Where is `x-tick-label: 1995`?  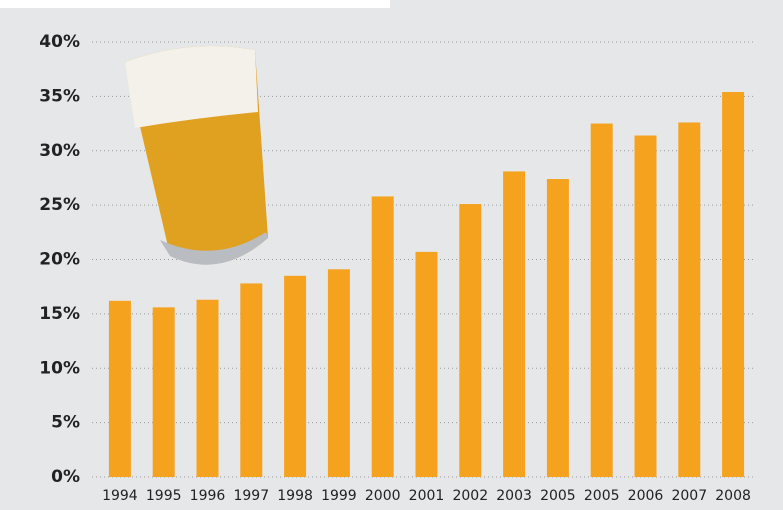 x-tick-label: 1995 is located at coordinates (164, 496).